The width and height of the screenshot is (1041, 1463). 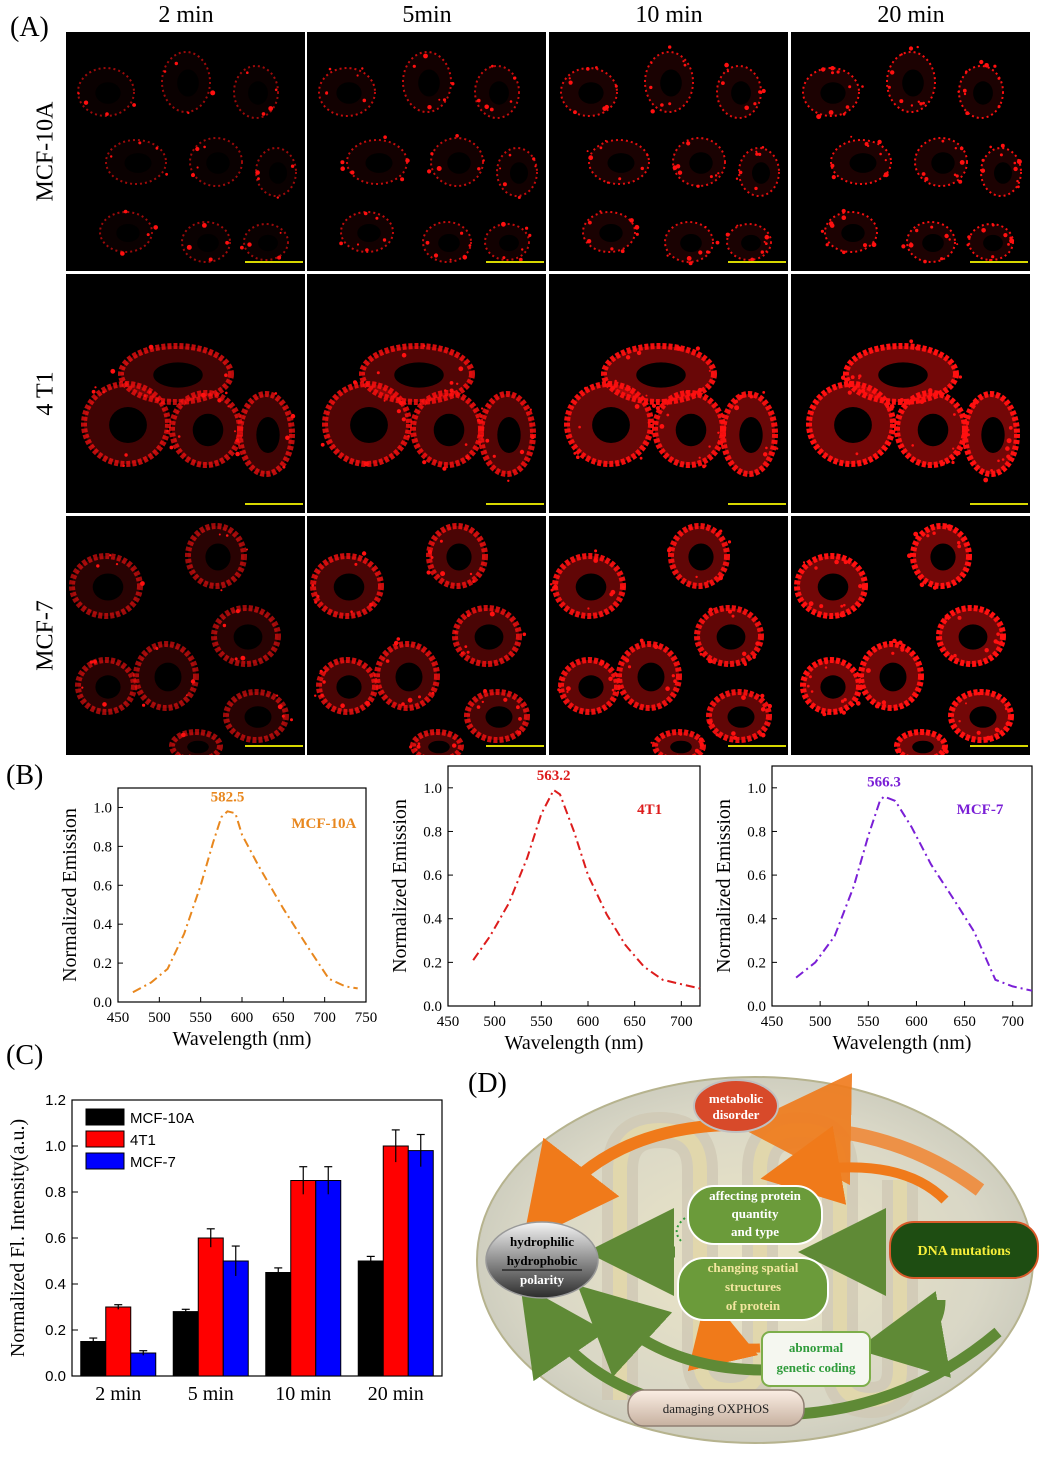 What do you see at coordinates (143, 1140) in the screenshot?
I see `legend-label-4t1: 4T1` at bounding box center [143, 1140].